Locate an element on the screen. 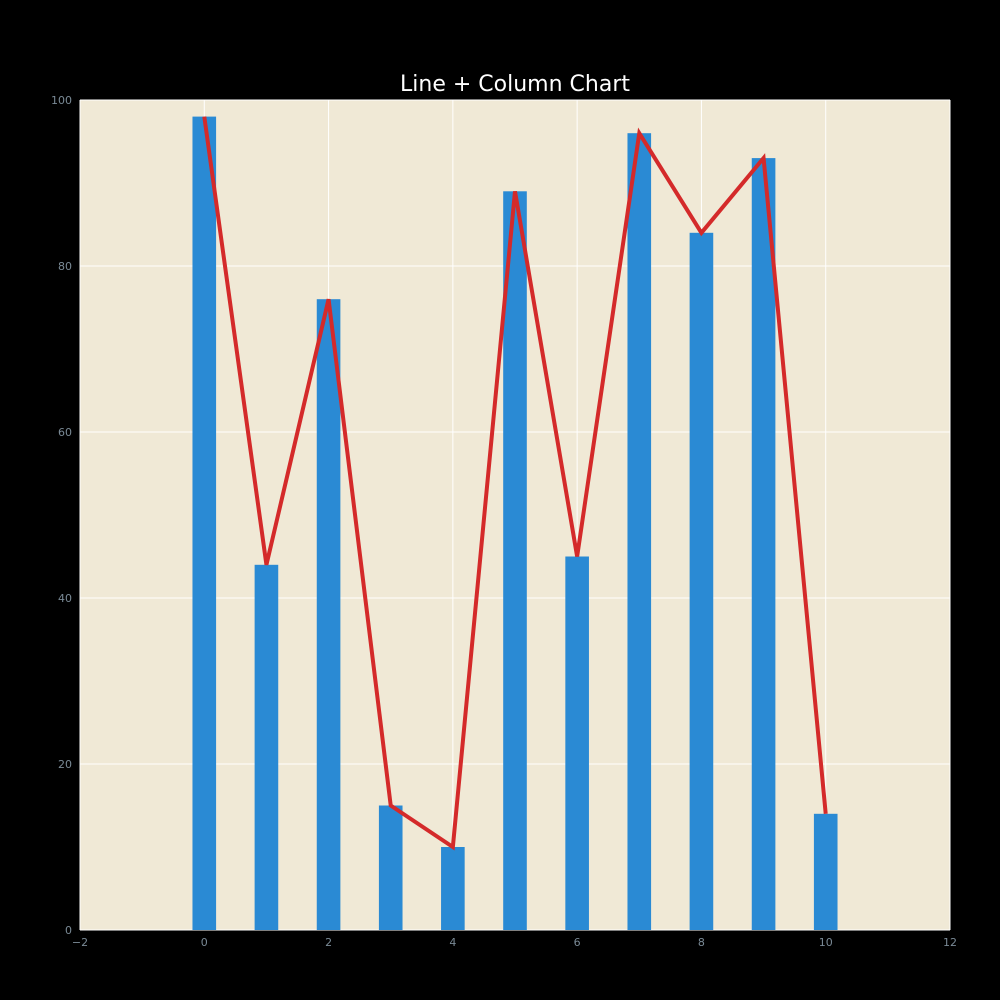 This screenshot has width=1000, height=1000. x-tick-label: 0 is located at coordinates (204, 942).